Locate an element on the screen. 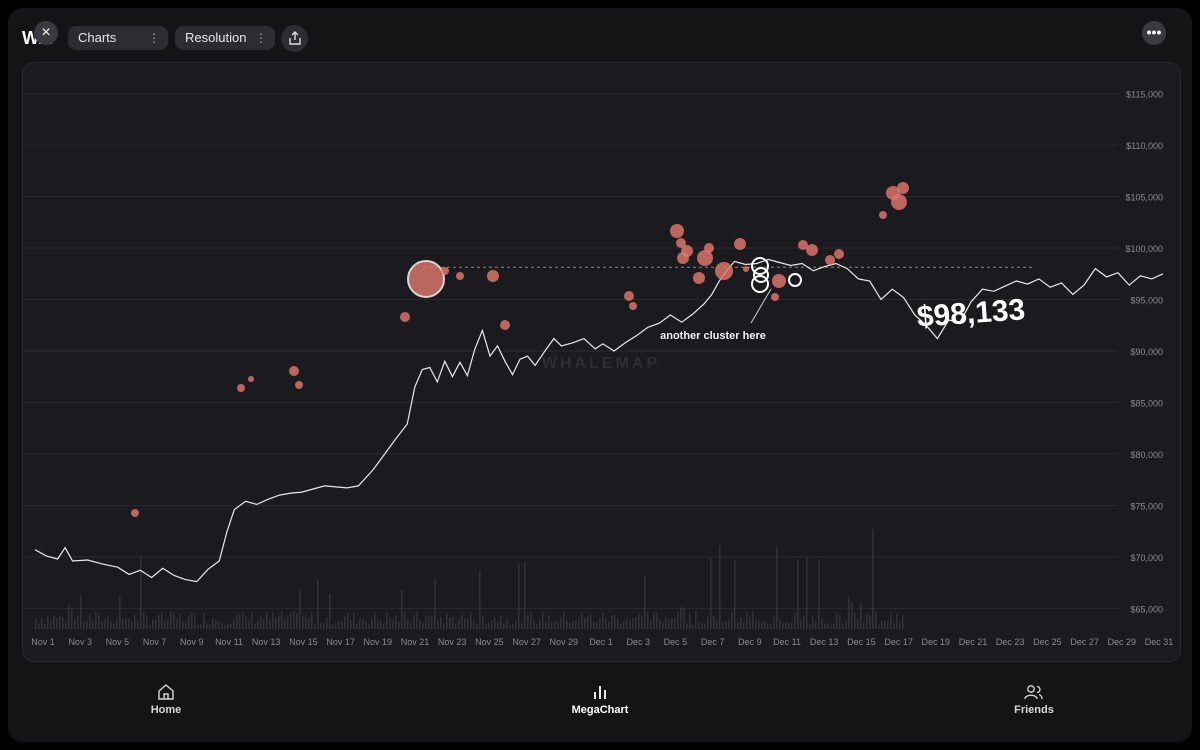 Image resolution: width=1200 pixels, height=750 pixels. nav-home: Home is located at coordinates (166, 699).